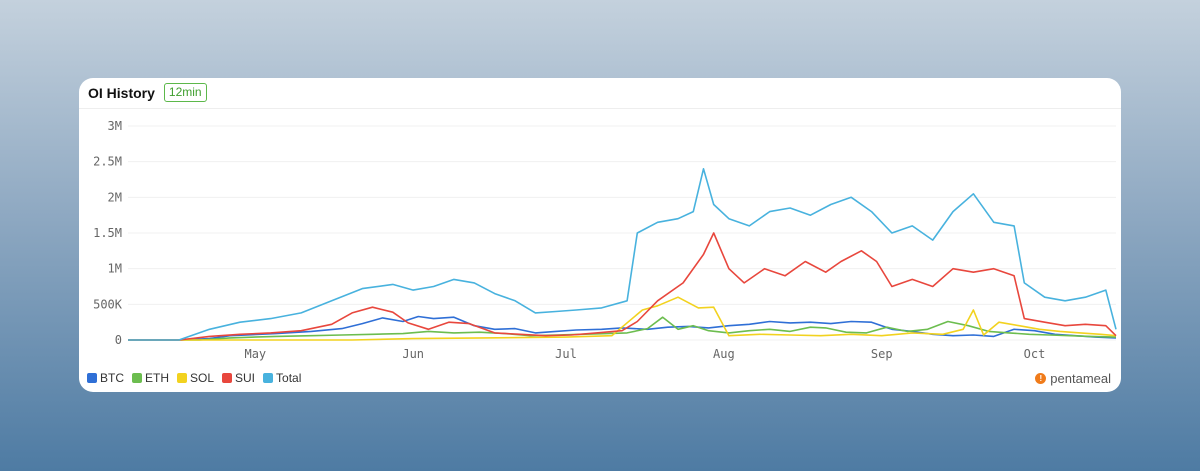  Describe the element at coordinates (600, 108) in the screenshot. I see `header-divider` at that location.